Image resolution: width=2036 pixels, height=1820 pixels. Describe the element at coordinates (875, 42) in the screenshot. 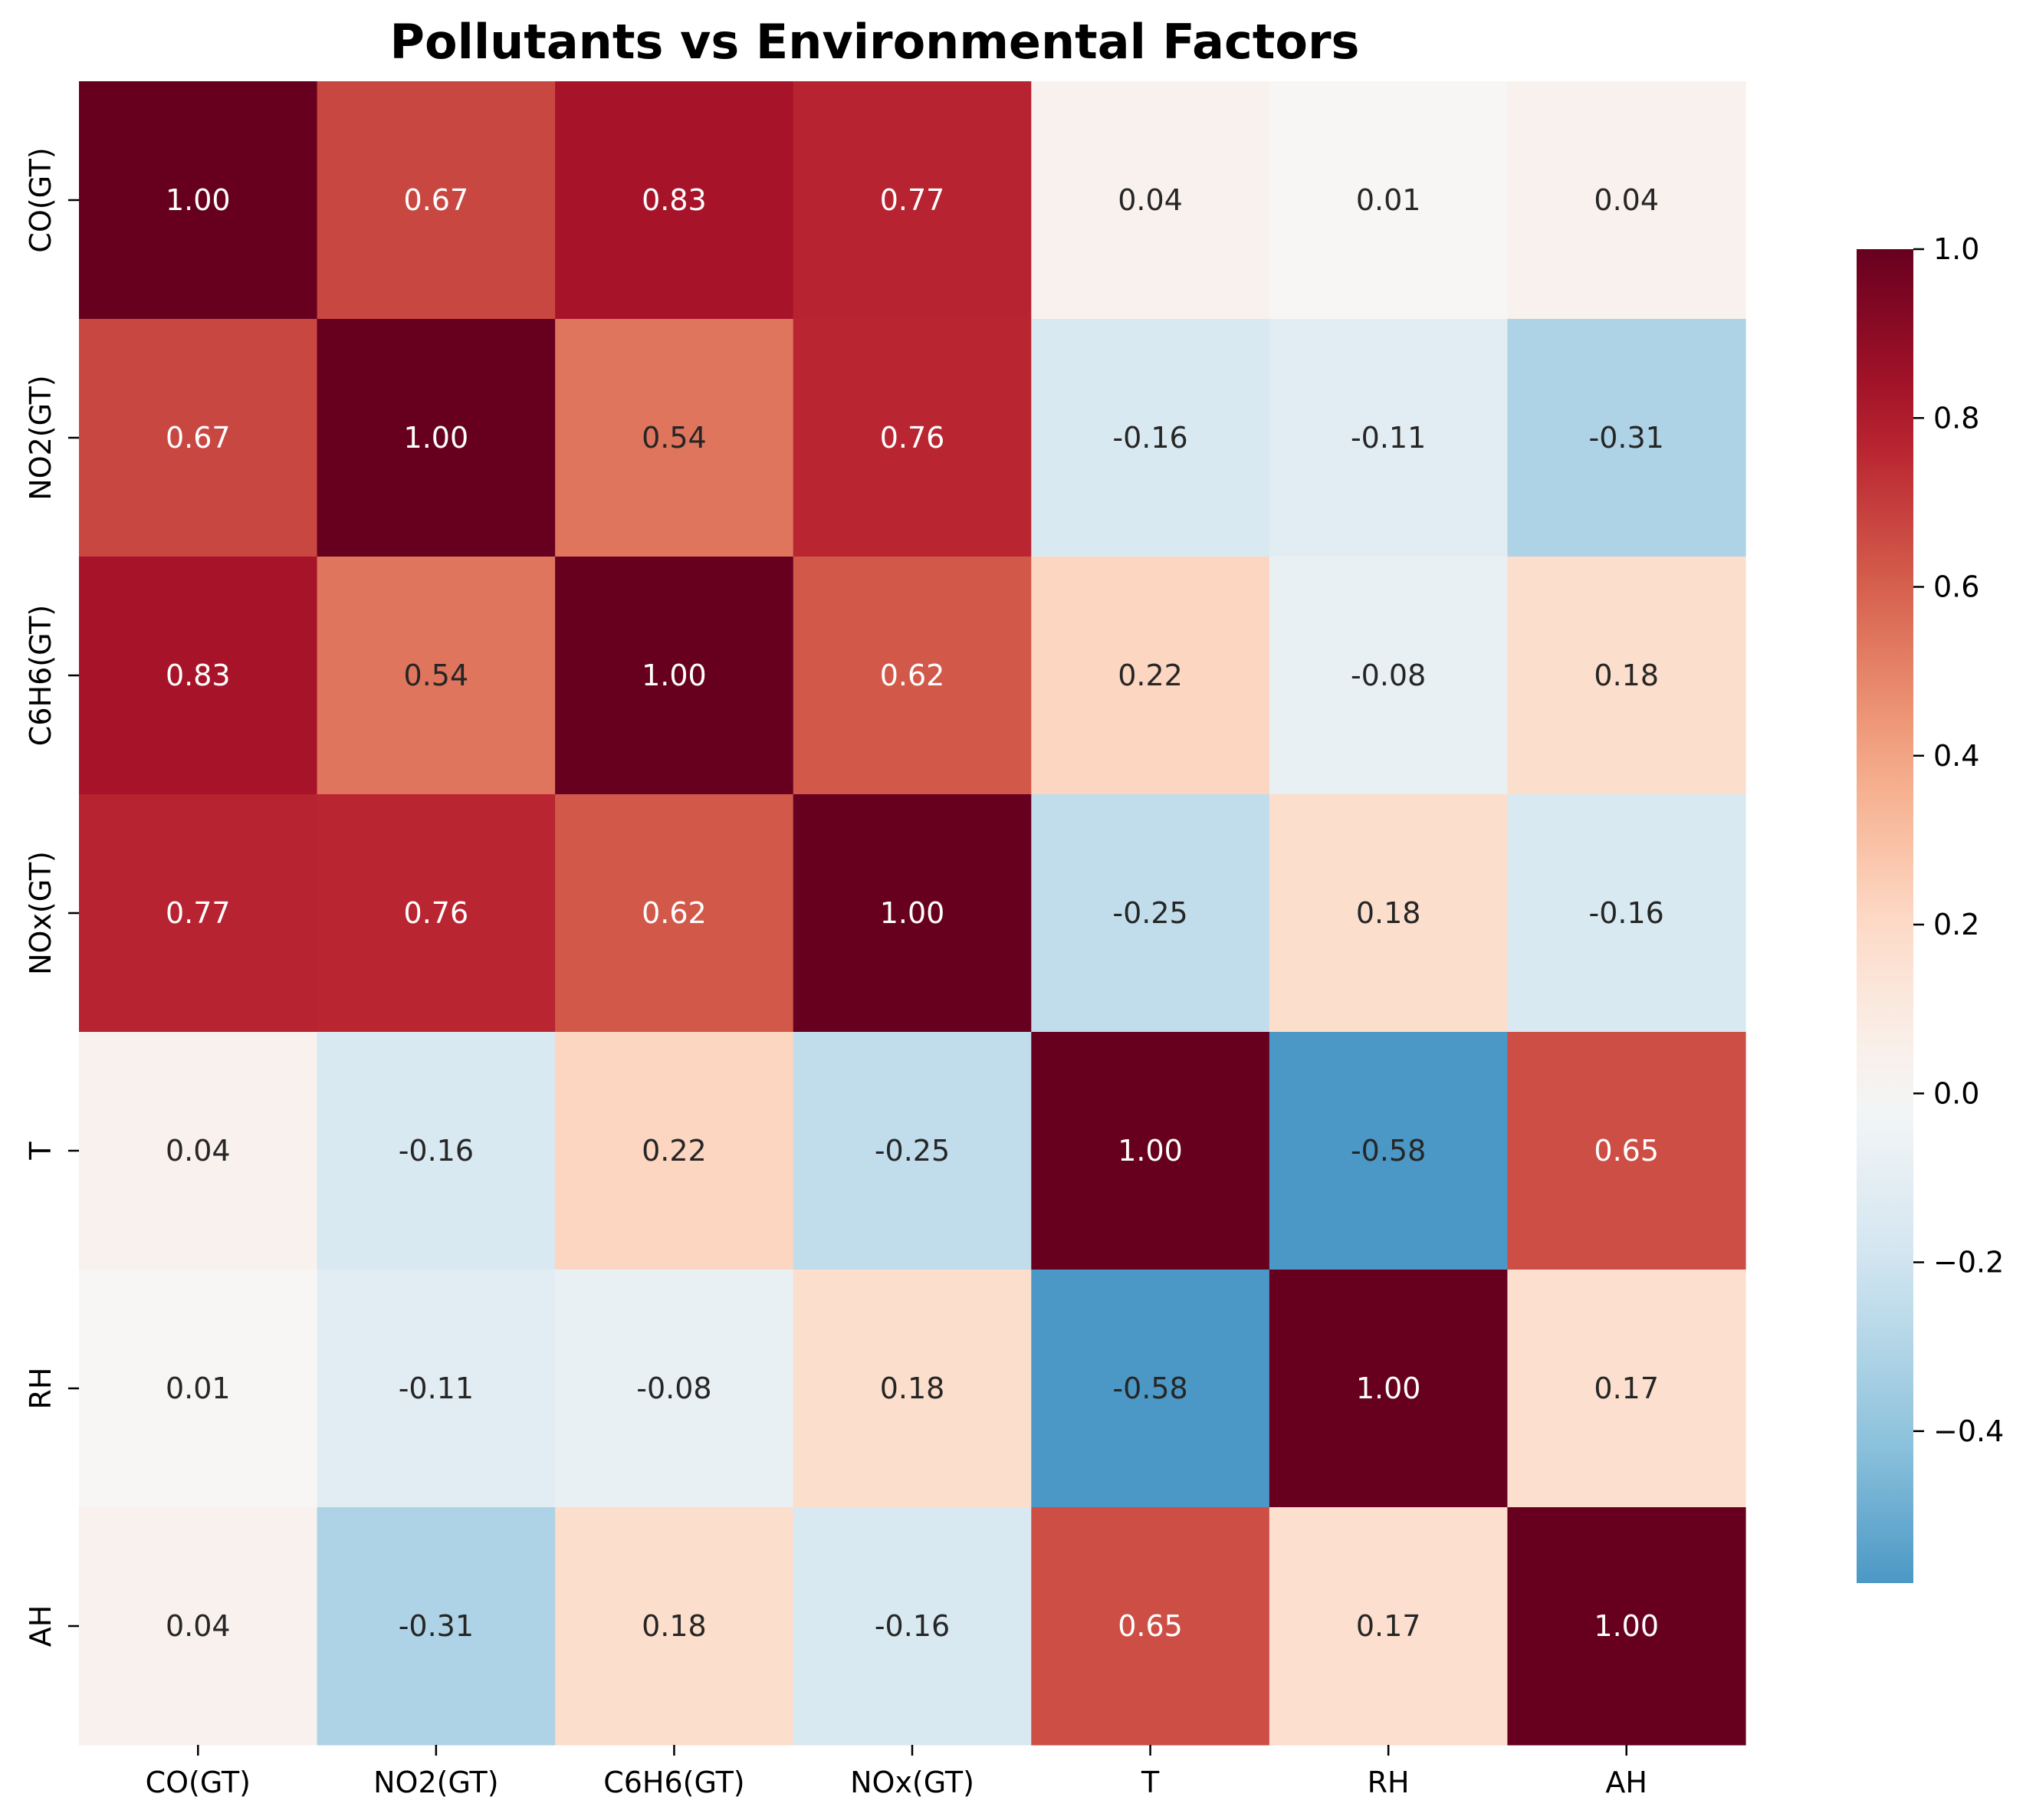

I see `chart-title: Pollutants vs Environmental Factors` at that location.